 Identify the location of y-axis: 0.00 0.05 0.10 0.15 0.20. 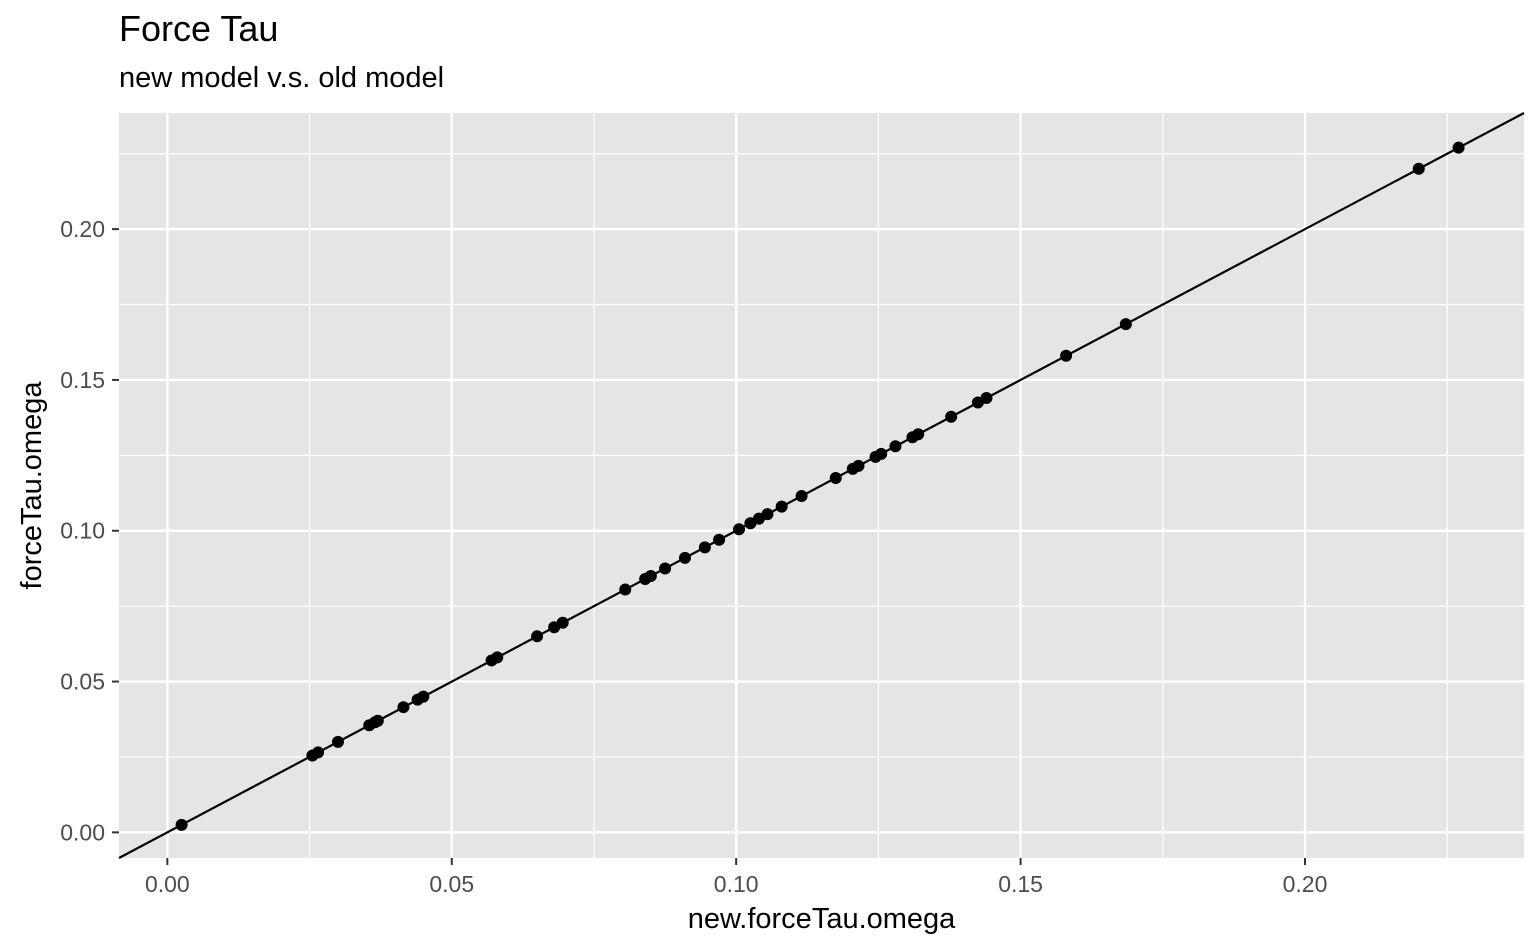
(89, 530).